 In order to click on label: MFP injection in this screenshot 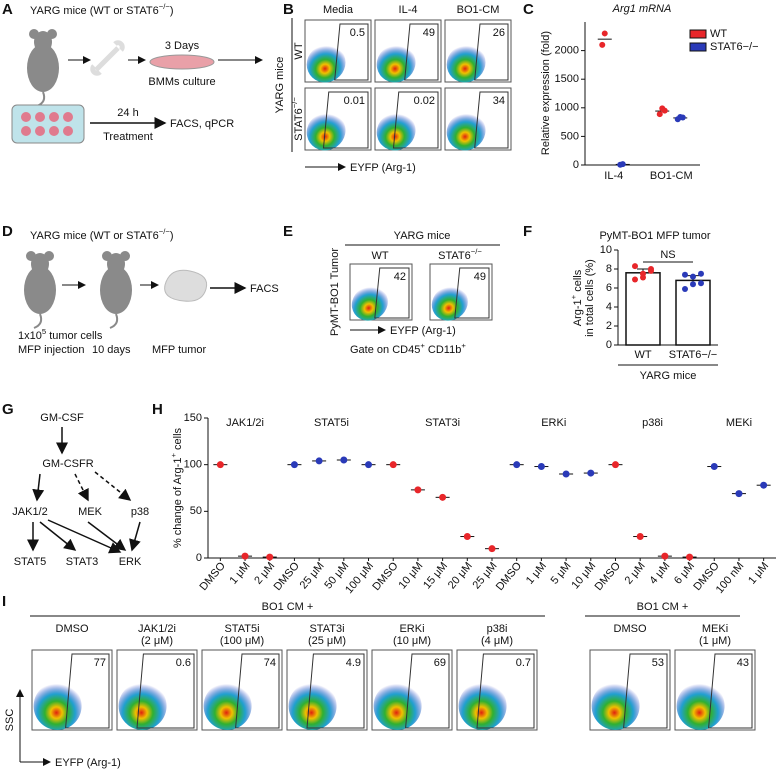, I will do `click(51, 350)`.